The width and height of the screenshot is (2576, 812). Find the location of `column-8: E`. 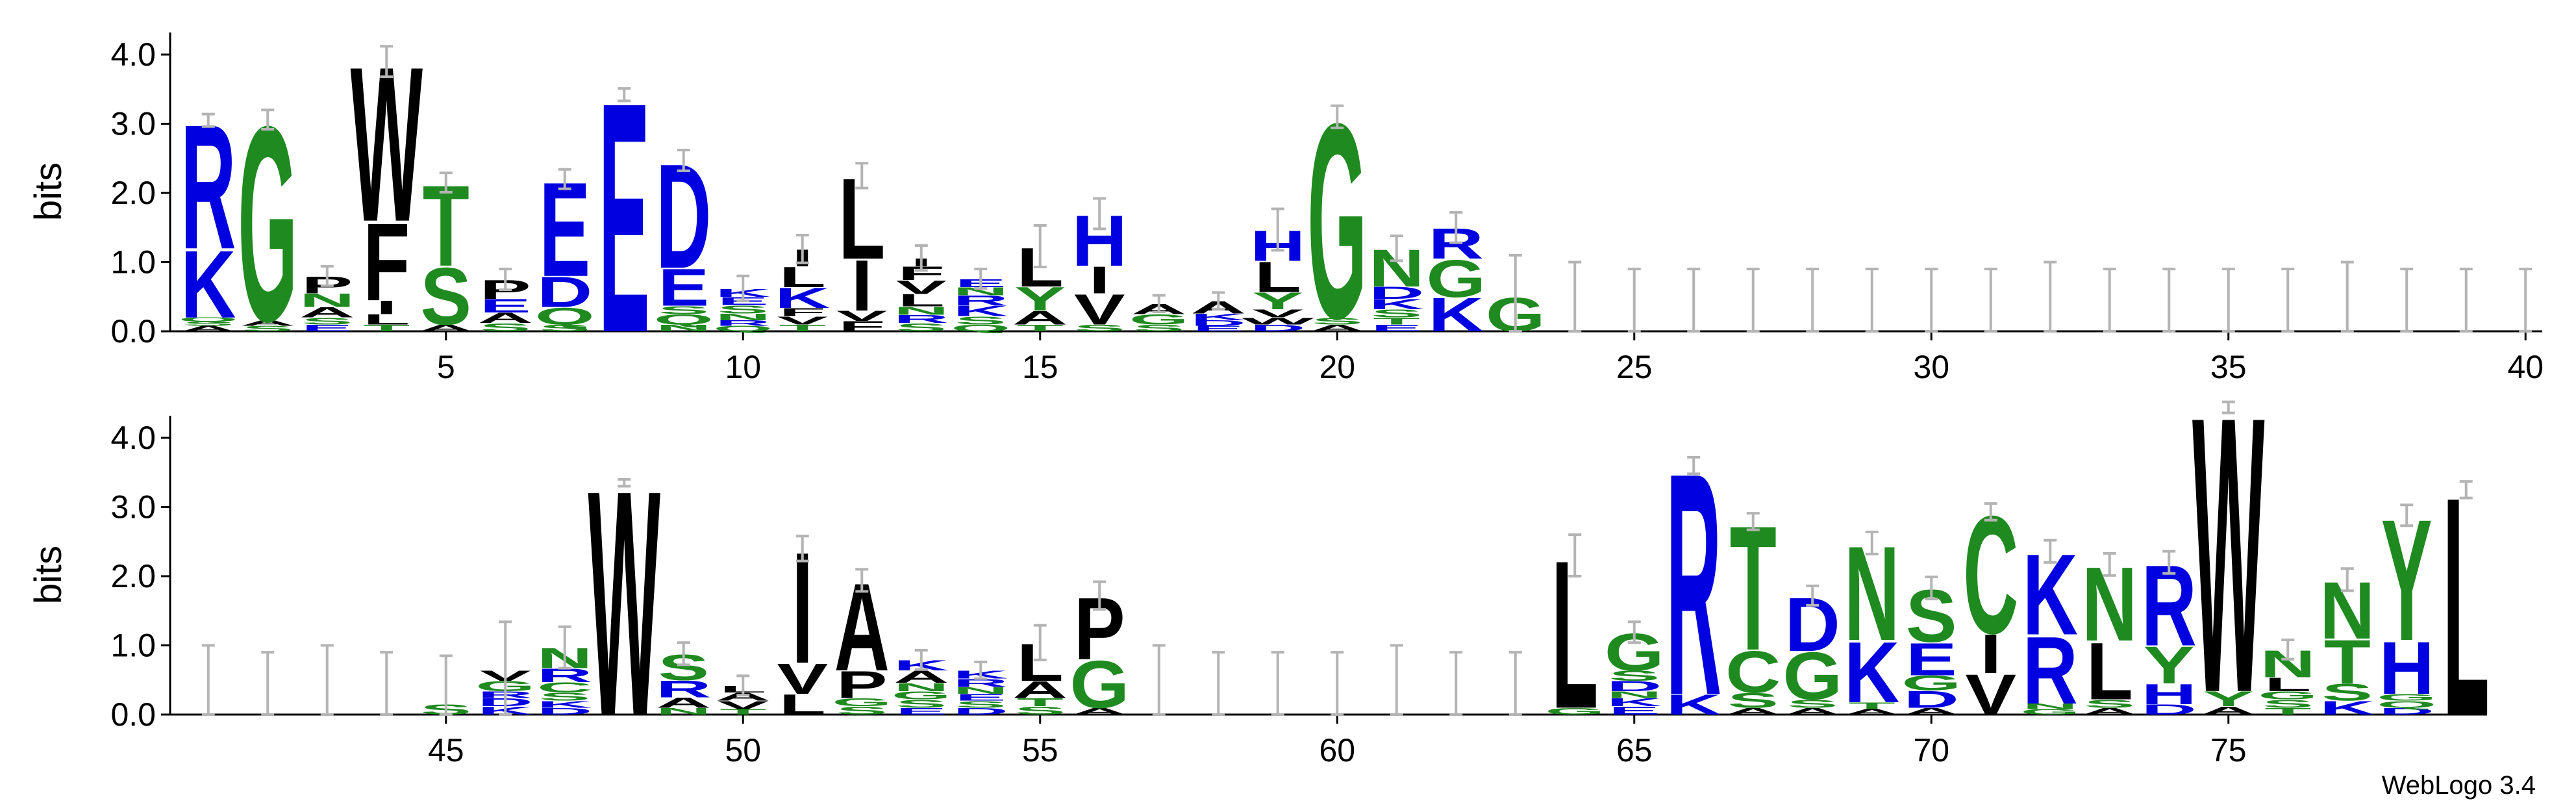

column-8: E is located at coordinates (624, 217).